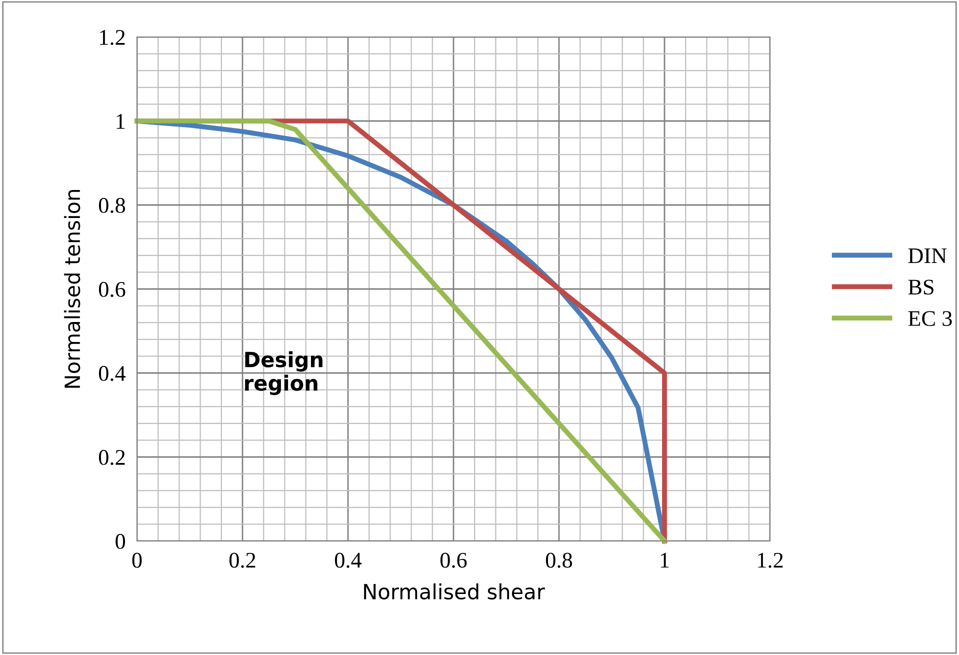  What do you see at coordinates (664, 560) in the screenshot?
I see `x-tick-label: 1` at bounding box center [664, 560].